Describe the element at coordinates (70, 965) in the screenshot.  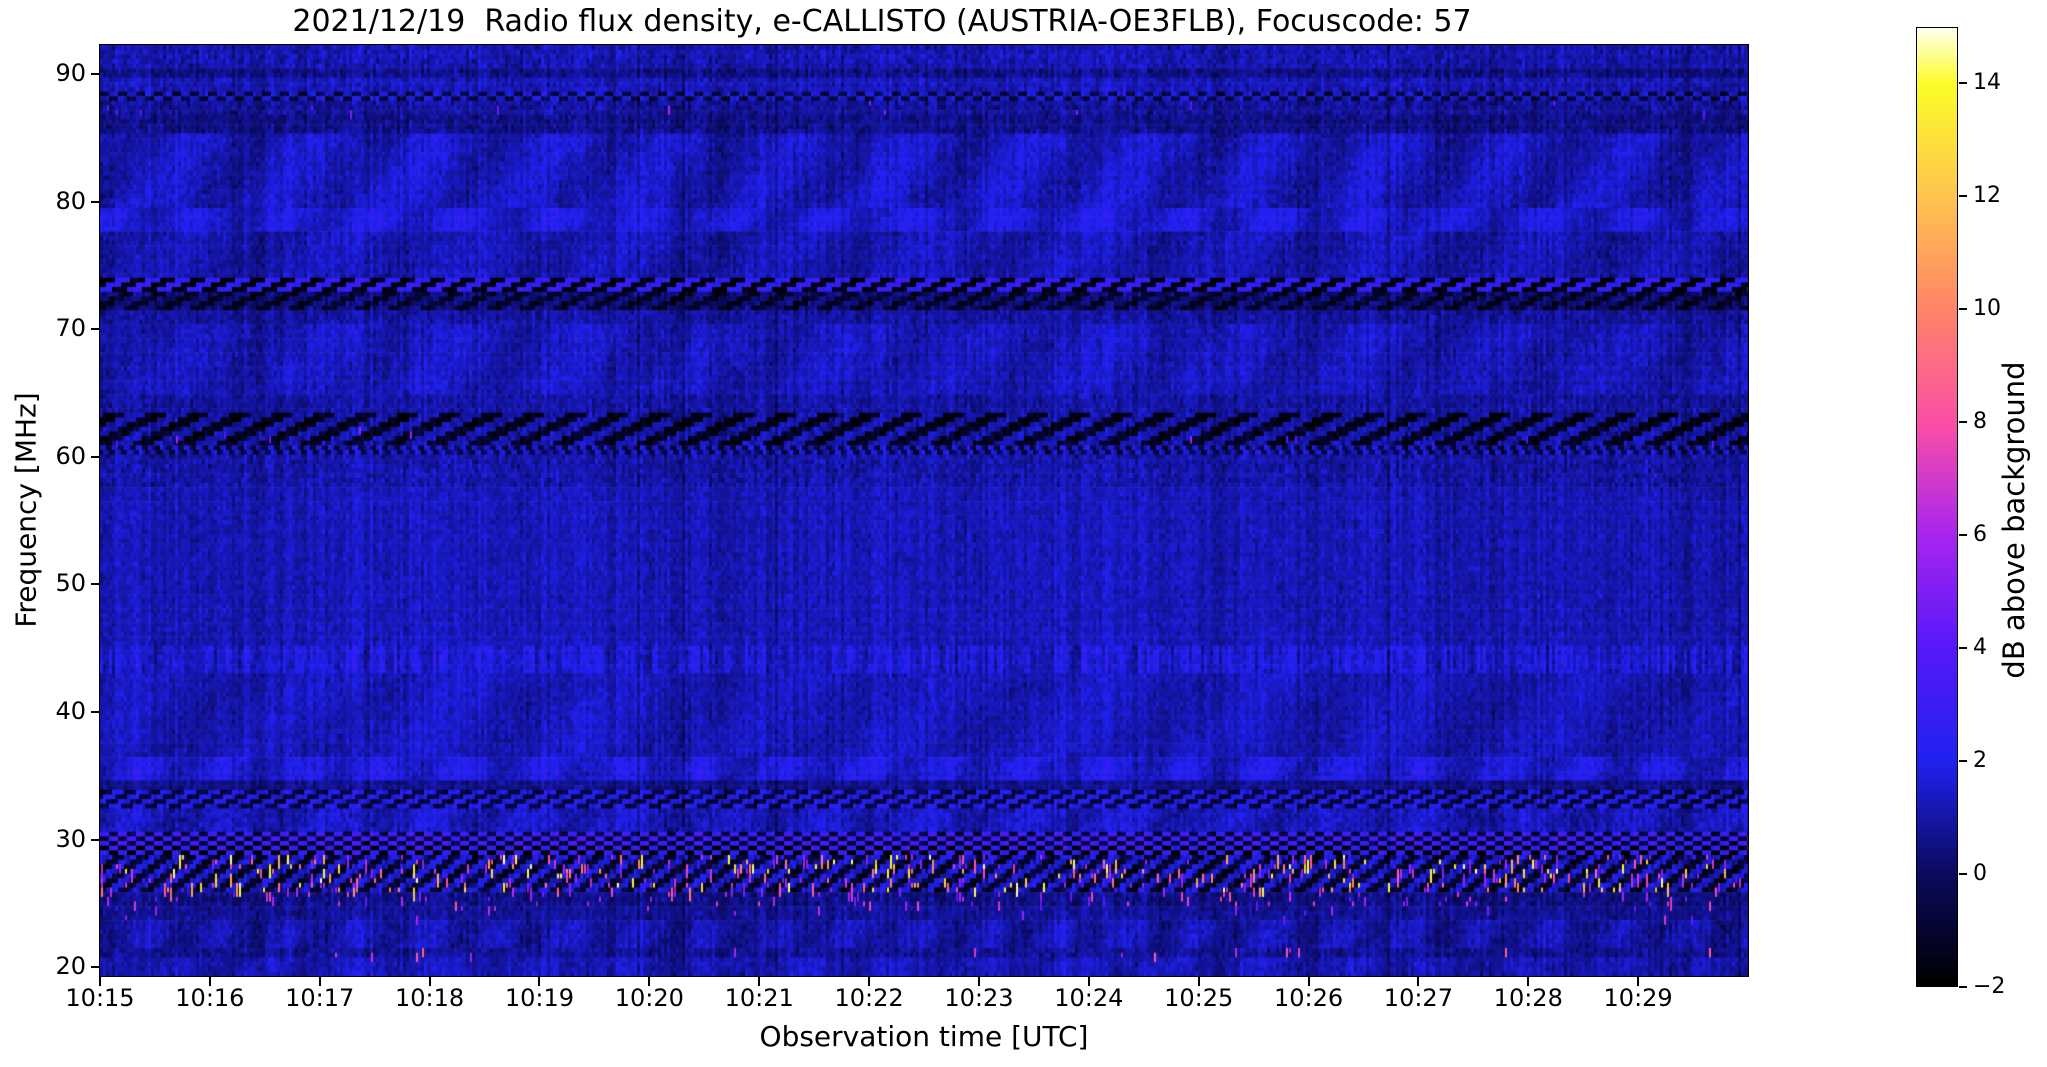
I see `y-tick-label: 20` at that location.